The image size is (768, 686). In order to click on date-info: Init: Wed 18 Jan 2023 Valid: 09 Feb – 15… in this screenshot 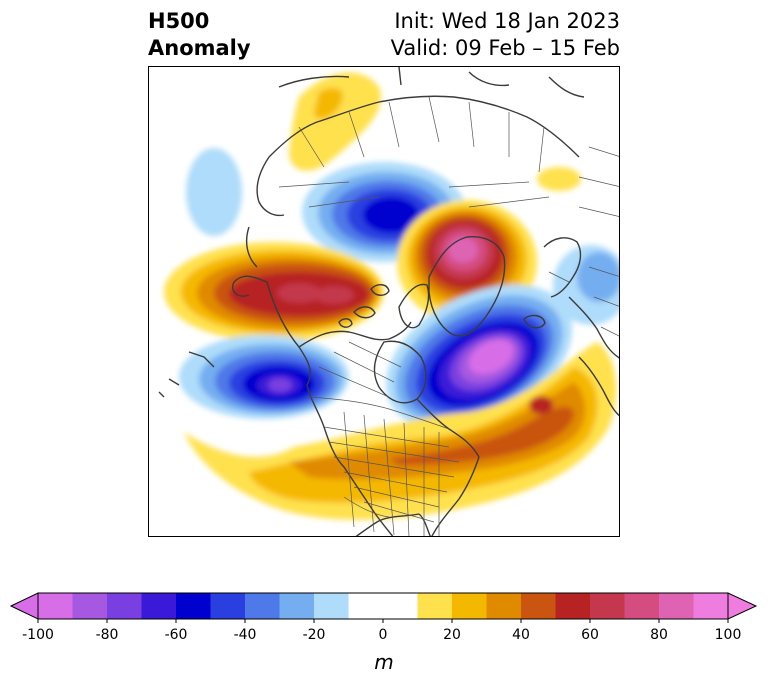, I will do `click(505, 35)`.